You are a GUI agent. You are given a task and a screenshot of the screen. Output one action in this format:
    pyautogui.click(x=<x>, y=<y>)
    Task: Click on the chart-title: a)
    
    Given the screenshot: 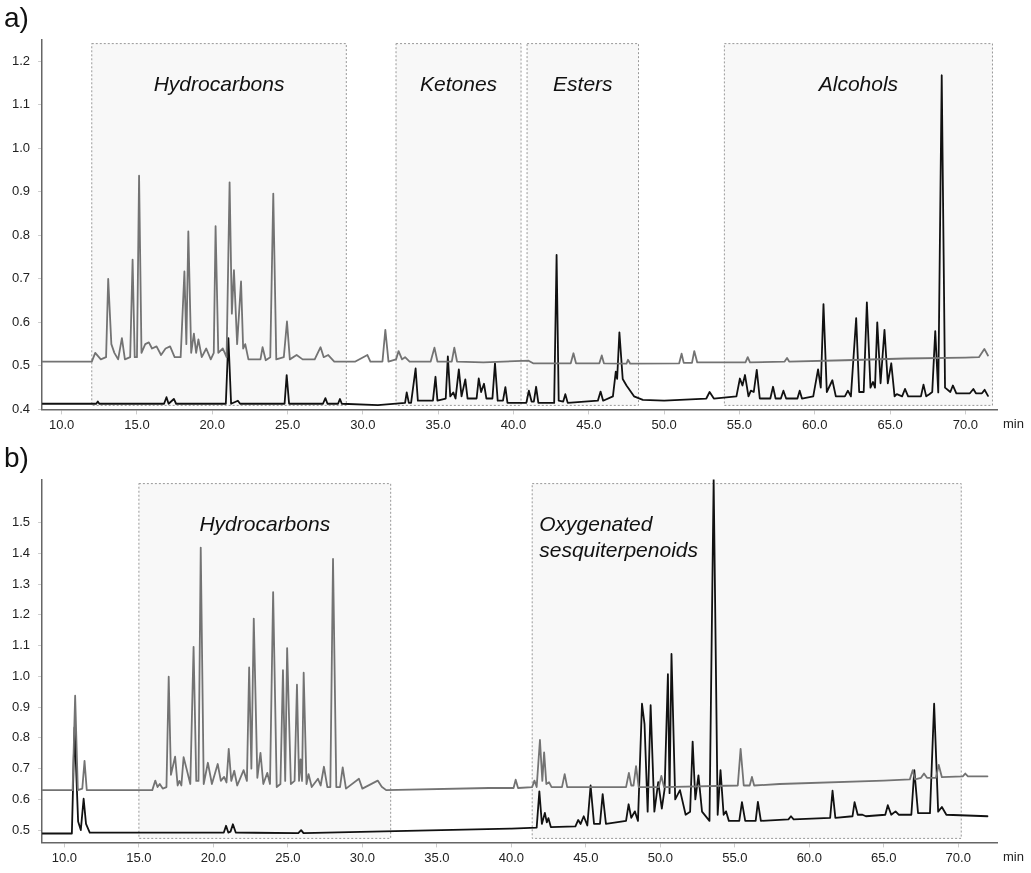 What is the action you would take?
    pyautogui.click(x=16, y=17)
    